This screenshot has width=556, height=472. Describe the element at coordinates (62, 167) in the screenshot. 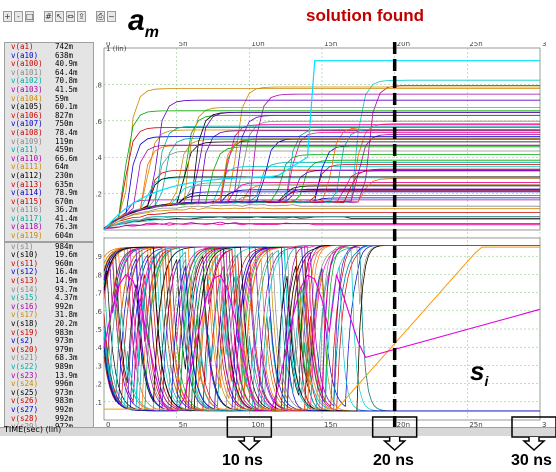

I see `legend-signal-value: 64m` at that location.